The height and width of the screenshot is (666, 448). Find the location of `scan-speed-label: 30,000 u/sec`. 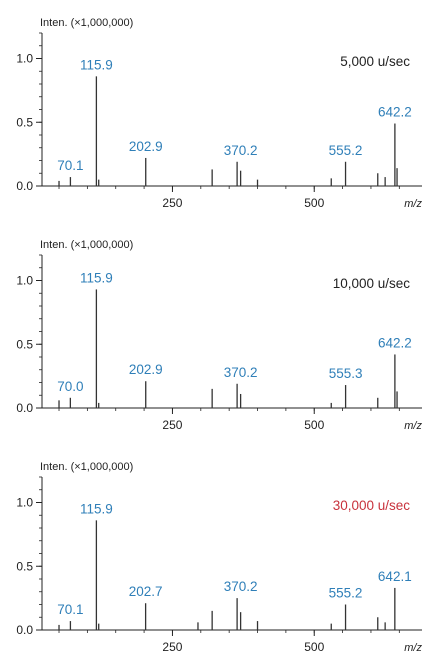

scan-speed-label: 30,000 u/sec is located at coordinates (372, 505).